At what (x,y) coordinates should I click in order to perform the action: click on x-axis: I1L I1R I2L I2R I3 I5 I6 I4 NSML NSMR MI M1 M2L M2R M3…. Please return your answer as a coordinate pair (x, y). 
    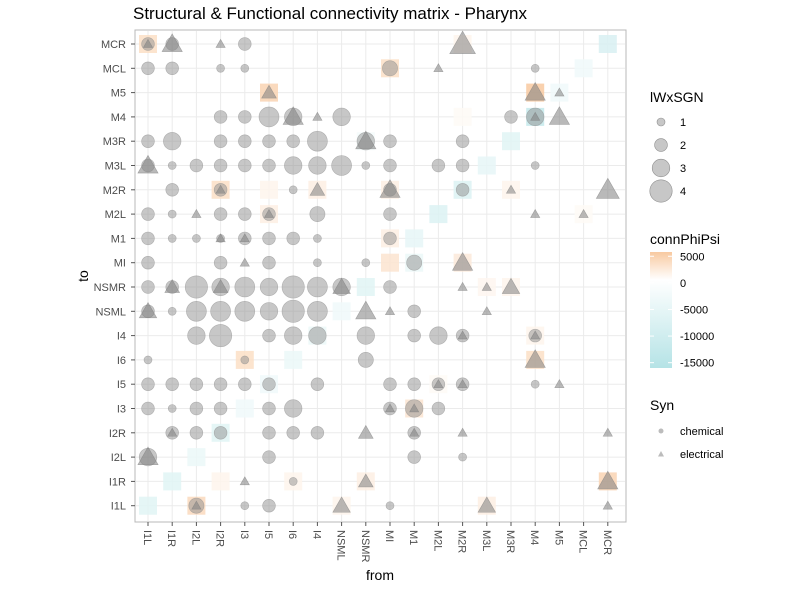
    Looking at the image, I should click on (377, 542).